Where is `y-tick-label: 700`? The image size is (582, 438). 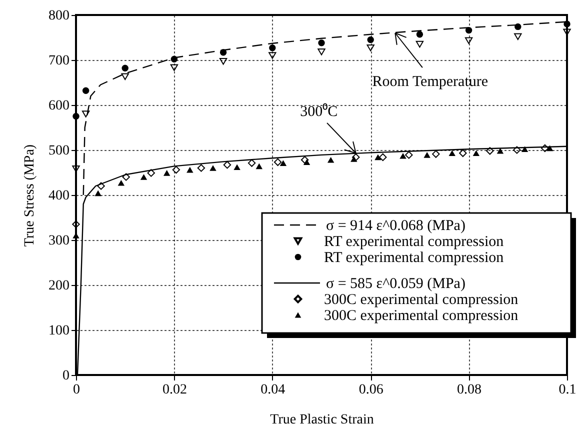 y-tick-label: 700 is located at coordinates (59, 61).